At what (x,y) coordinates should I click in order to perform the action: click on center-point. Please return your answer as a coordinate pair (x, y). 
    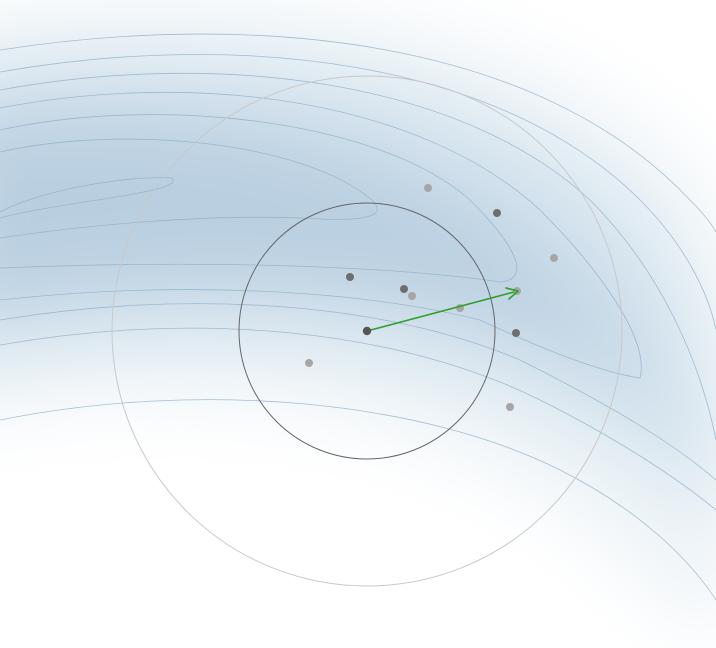
    Looking at the image, I should click on (367, 331).